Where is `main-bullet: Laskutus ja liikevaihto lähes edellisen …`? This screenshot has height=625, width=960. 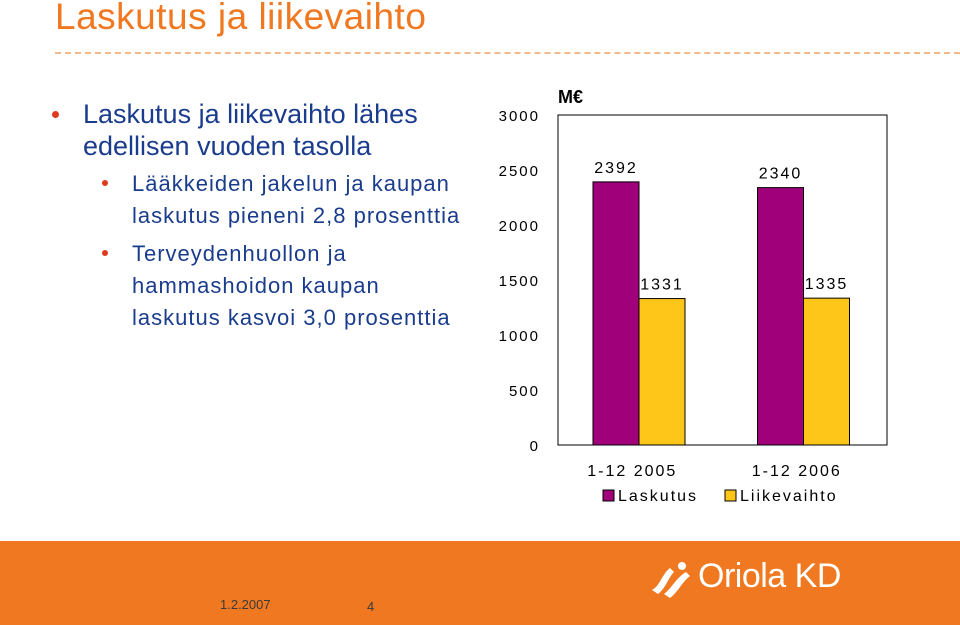 main-bullet: Laskutus ja liikevaihto lähes edellisen … is located at coordinates (262, 130).